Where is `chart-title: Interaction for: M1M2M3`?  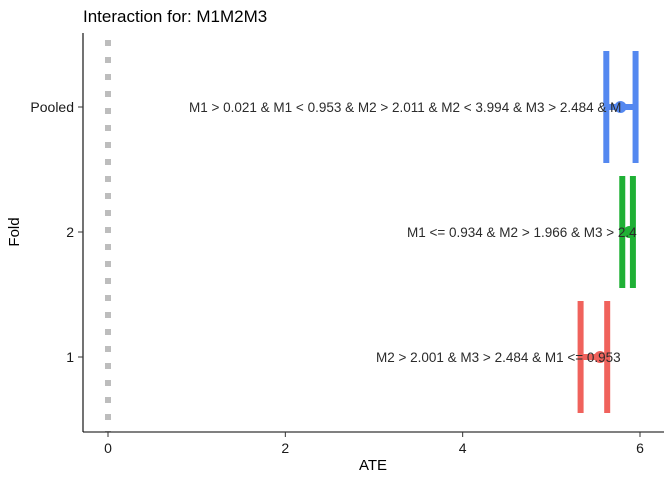
chart-title: Interaction for: M1M2M3 is located at coordinates (175, 16).